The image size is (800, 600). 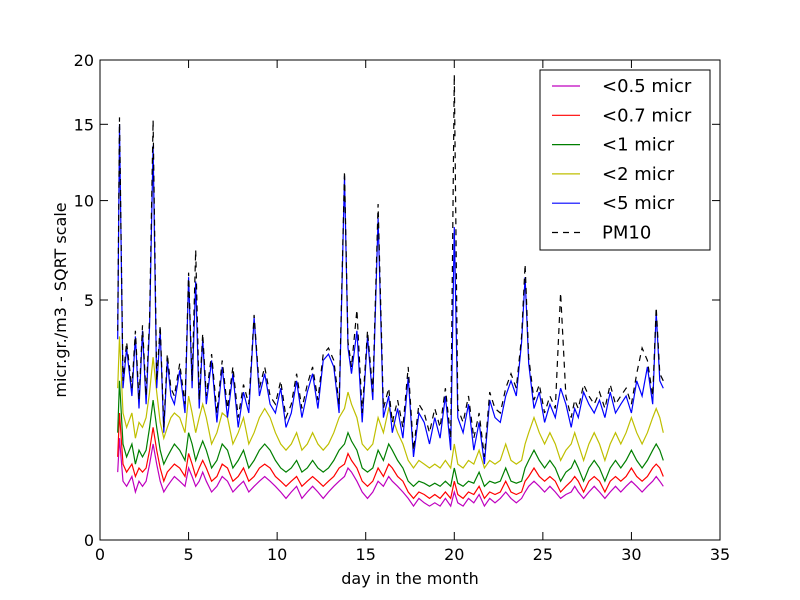 I want to click on y-tick-label: 0, so click(x=89, y=540).